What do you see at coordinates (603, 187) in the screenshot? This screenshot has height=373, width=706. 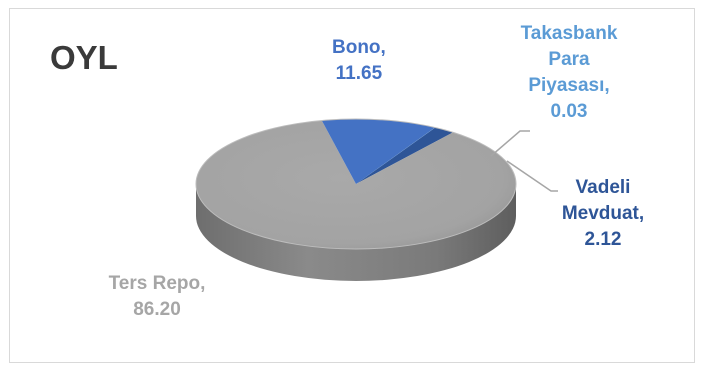 I see `slice-name-vadeli-line1: Vadeli` at bounding box center [603, 187].